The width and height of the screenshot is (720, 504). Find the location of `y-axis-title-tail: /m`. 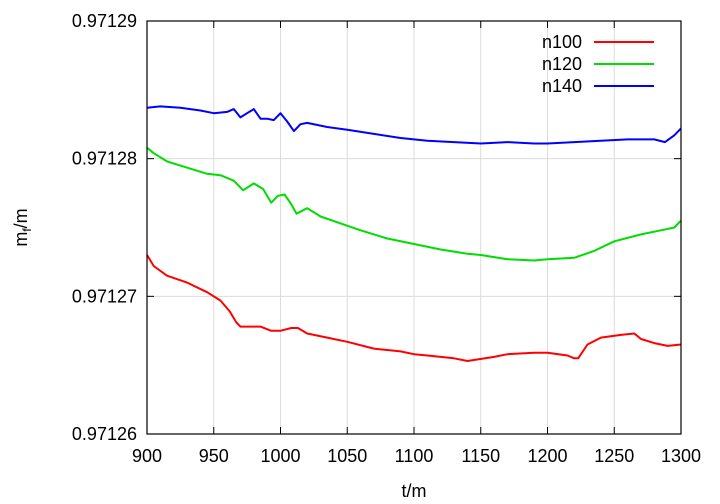

y-axis-title-tail: /m is located at coordinates (21, 218).